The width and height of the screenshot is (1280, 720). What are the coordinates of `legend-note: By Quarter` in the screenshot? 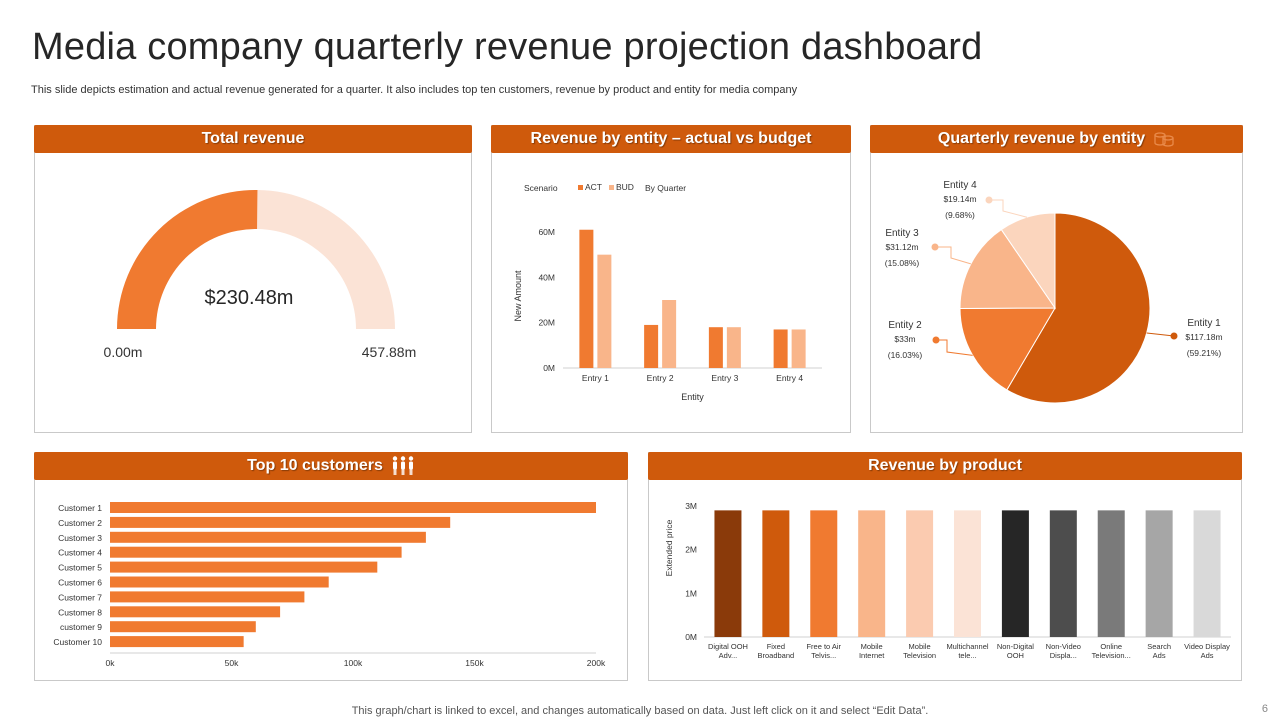 It's located at (665, 188).